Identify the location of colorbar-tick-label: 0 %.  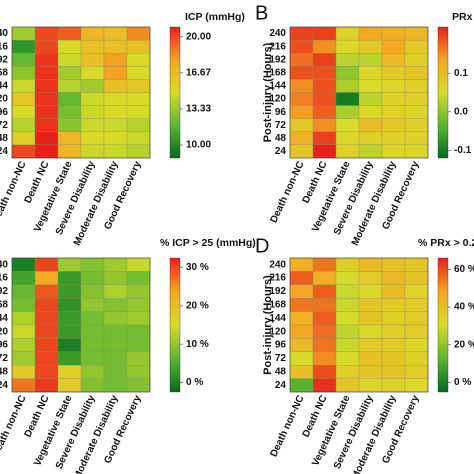
(194, 382).